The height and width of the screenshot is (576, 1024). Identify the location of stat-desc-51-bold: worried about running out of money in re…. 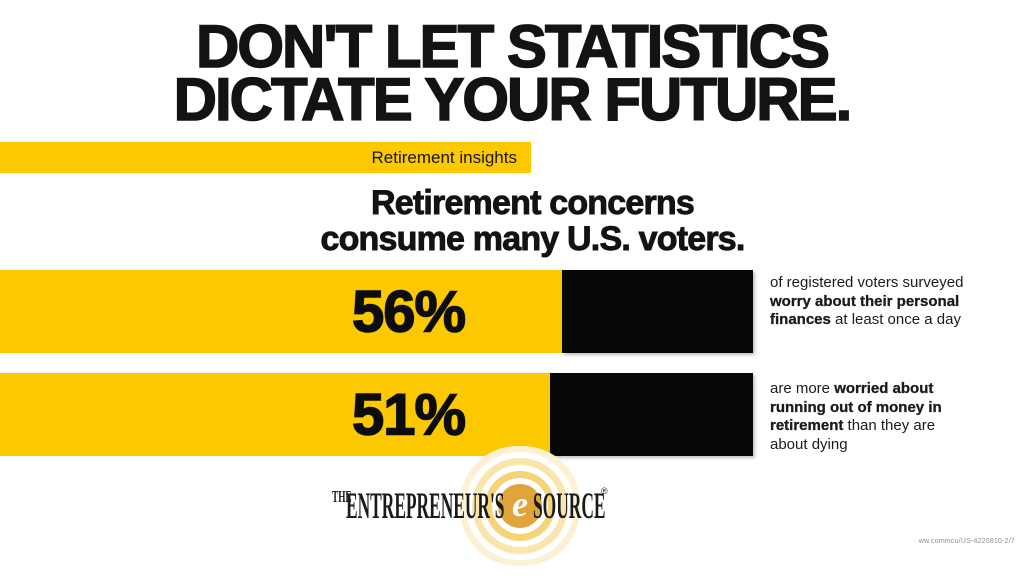
(856, 407).